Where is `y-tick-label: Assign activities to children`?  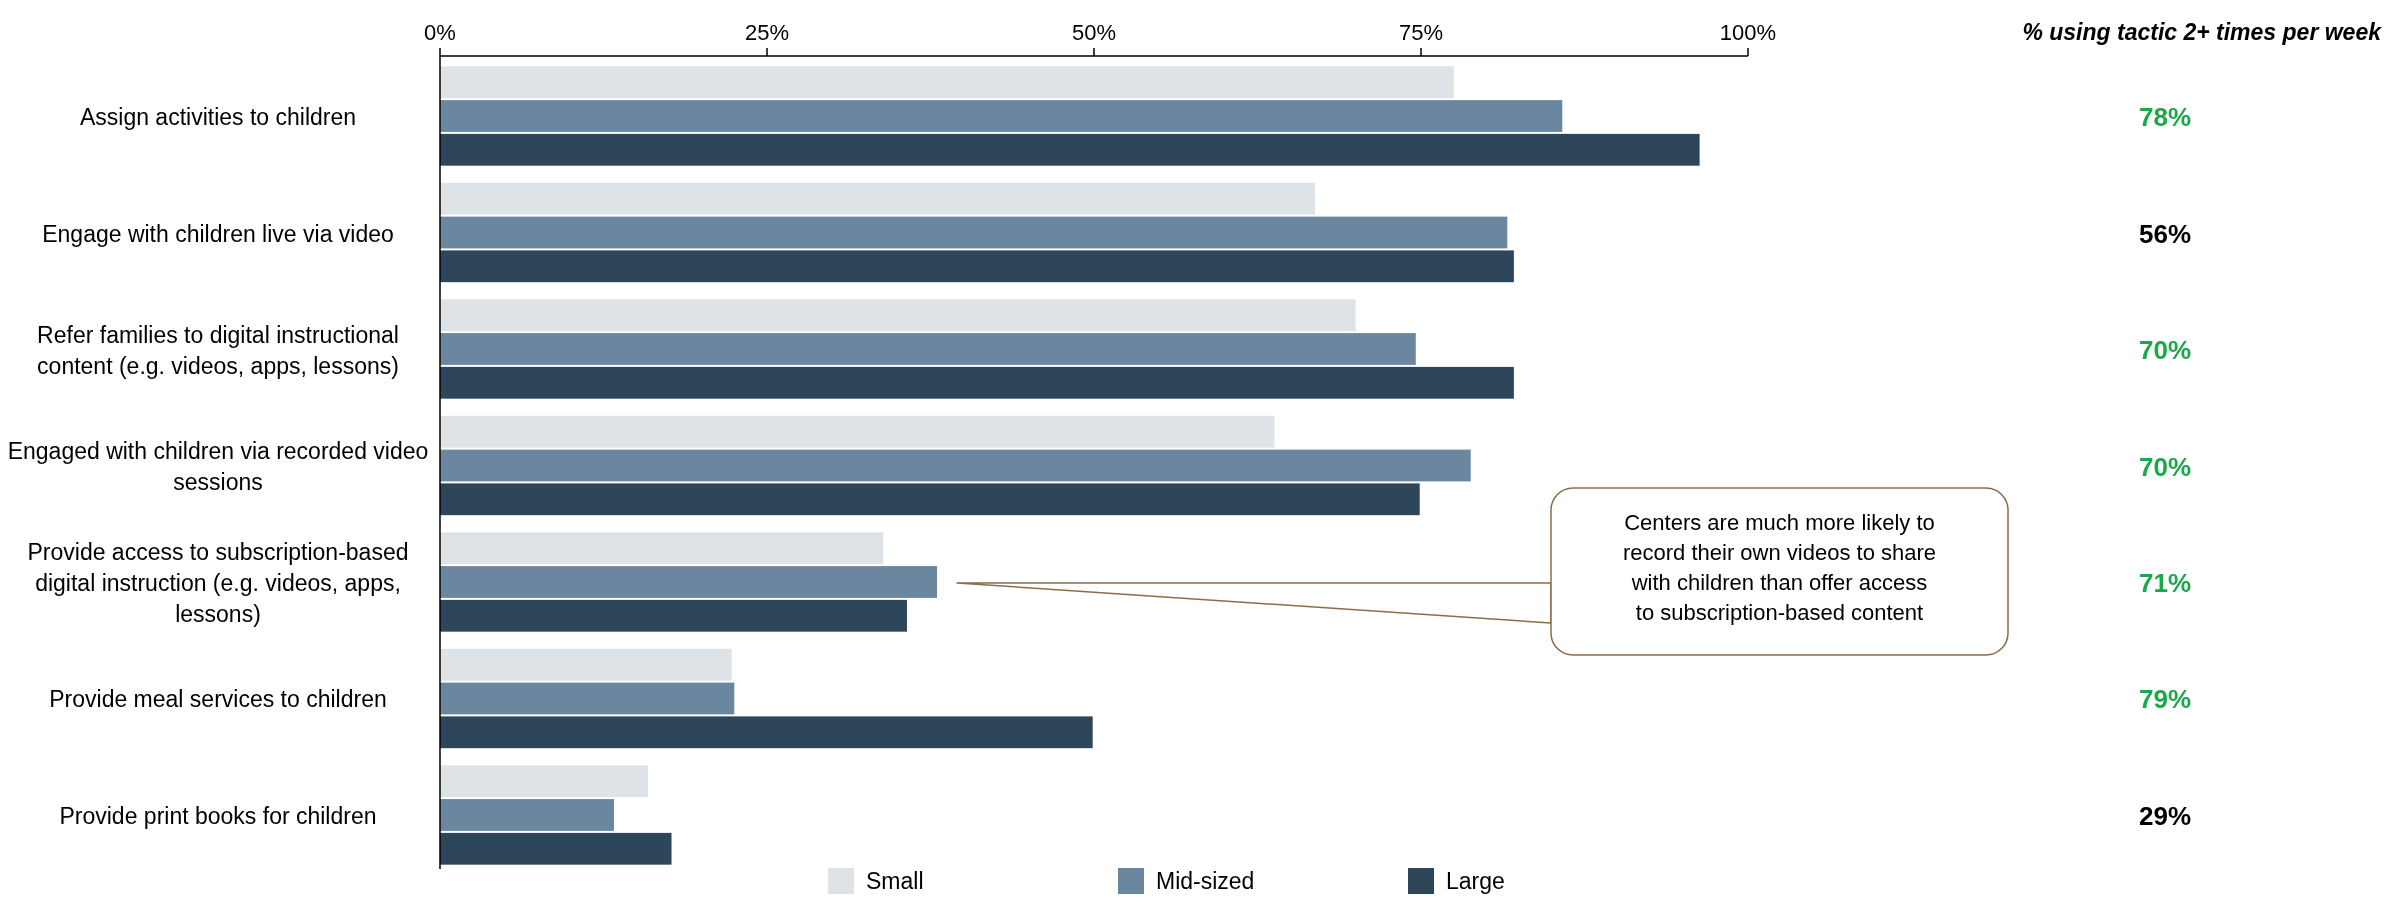 y-tick-label: Assign activities to children is located at coordinates (218, 117).